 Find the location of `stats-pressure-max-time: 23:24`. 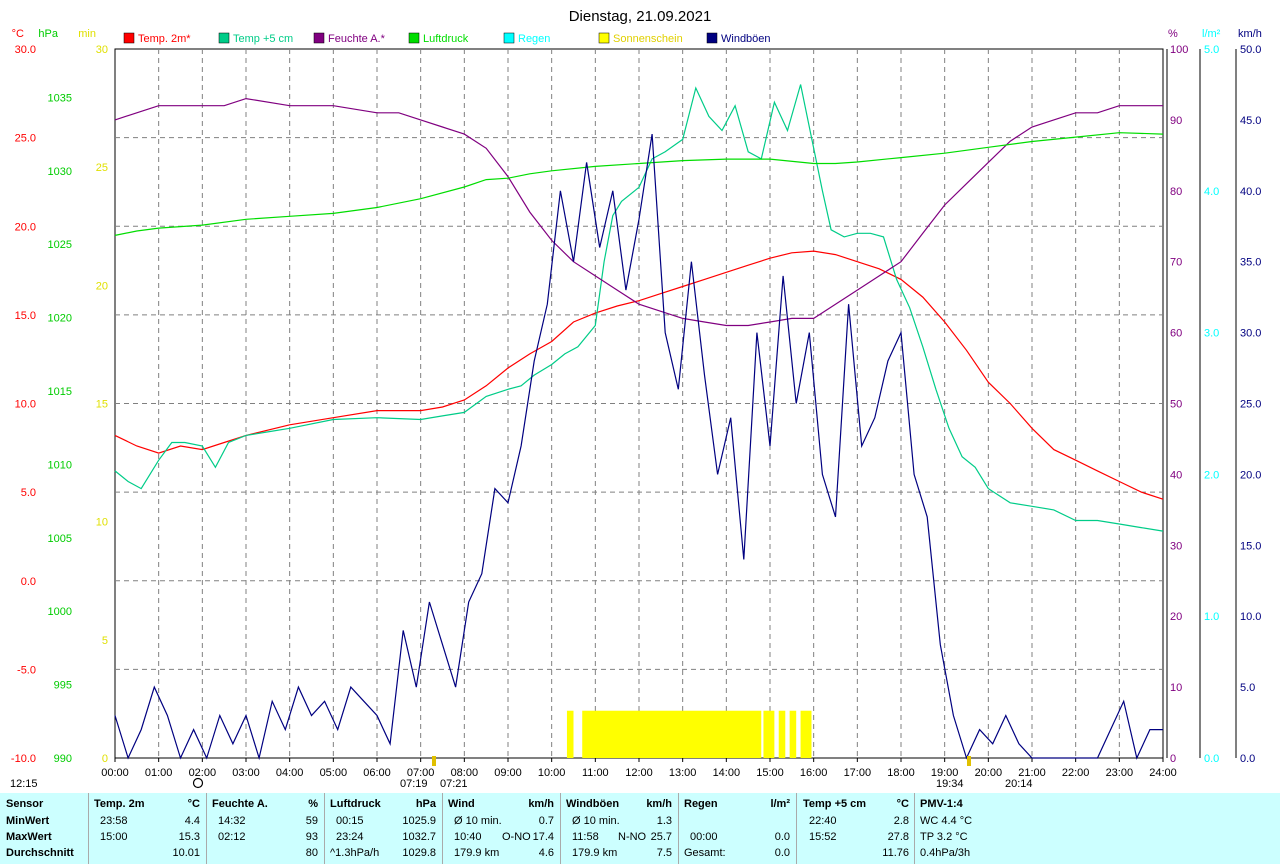

stats-pressure-max-time: 23:24 is located at coordinates (350, 837).